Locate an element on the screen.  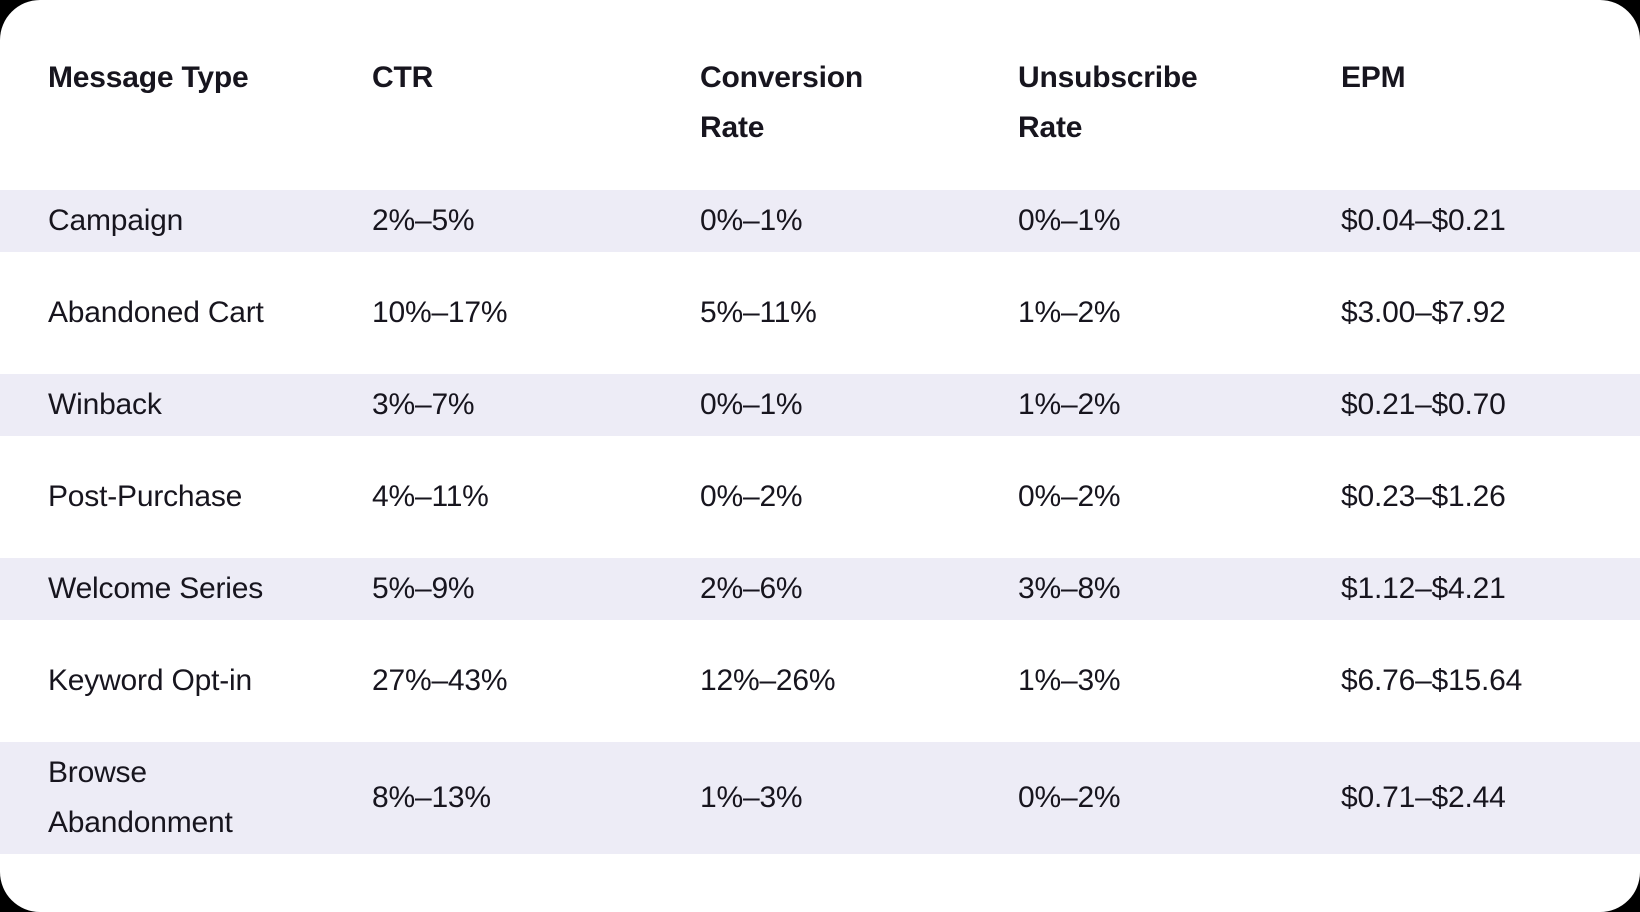
cell-text: 3%–8% is located at coordinates (1069, 588).